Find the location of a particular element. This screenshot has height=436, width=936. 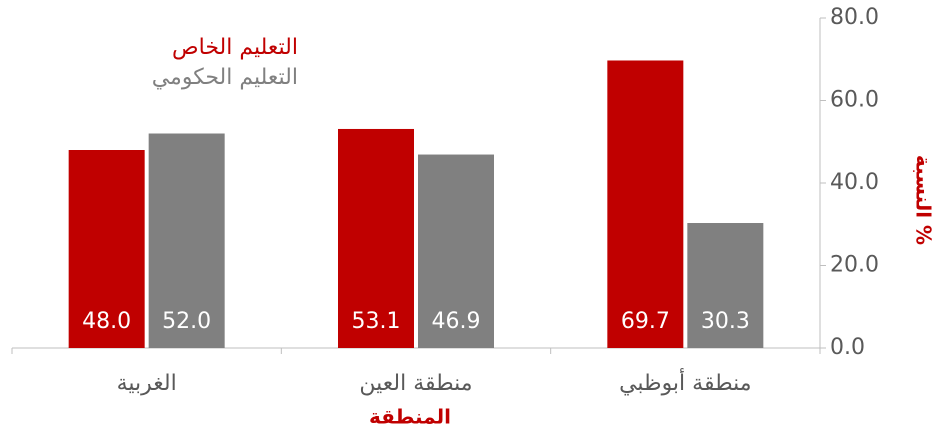

data-label: 52.0 is located at coordinates (186, 321).